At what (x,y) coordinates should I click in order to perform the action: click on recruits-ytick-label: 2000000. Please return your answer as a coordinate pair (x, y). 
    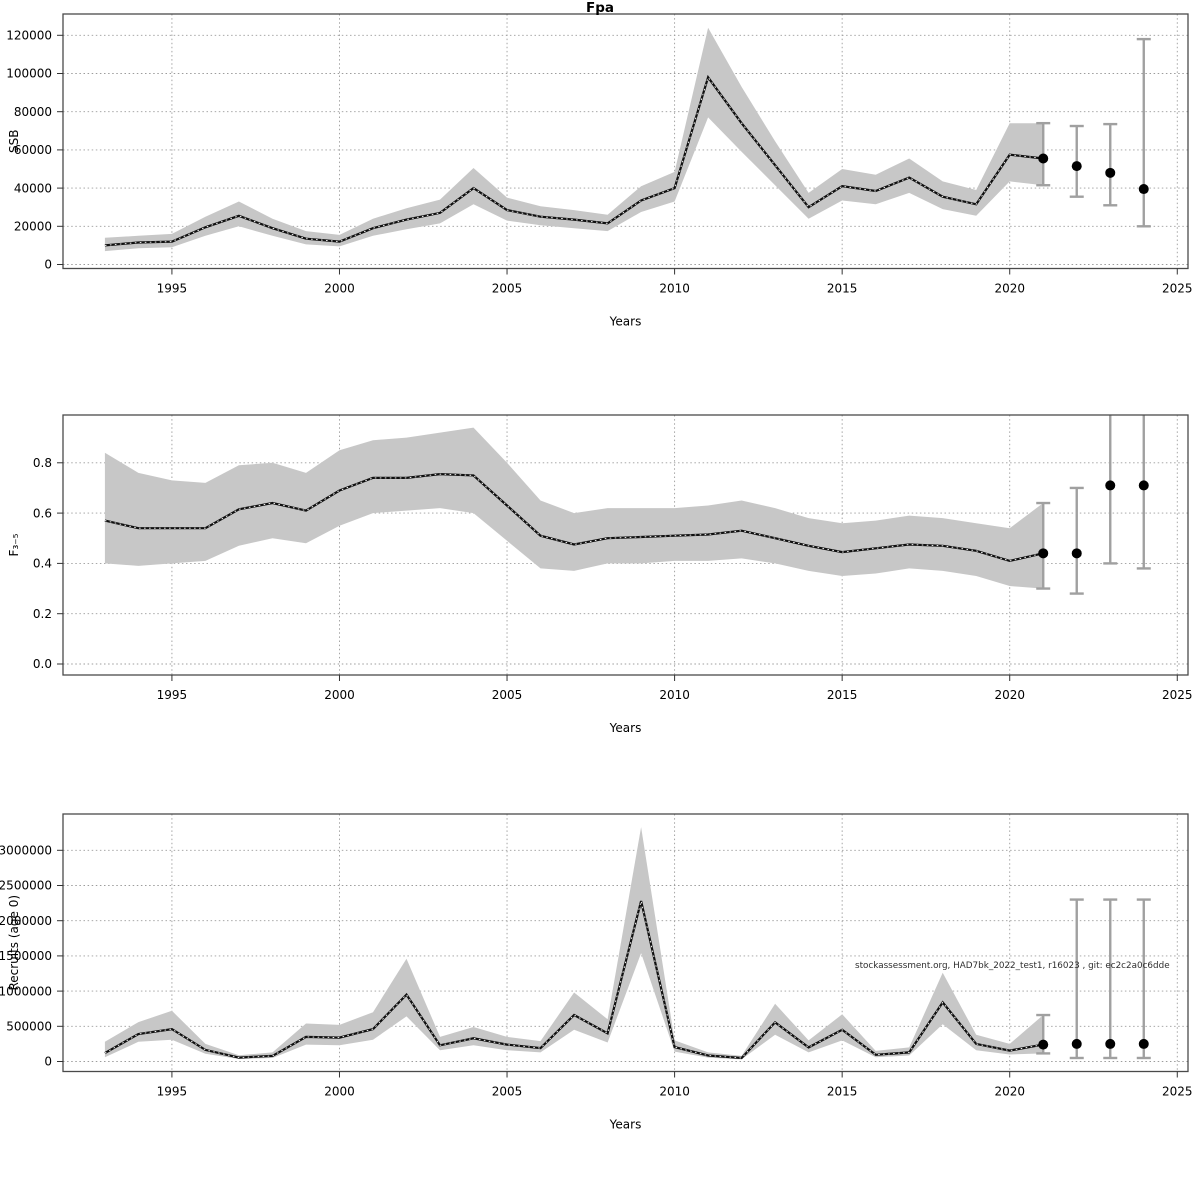
    Looking at the image, I should click on (26, 921).